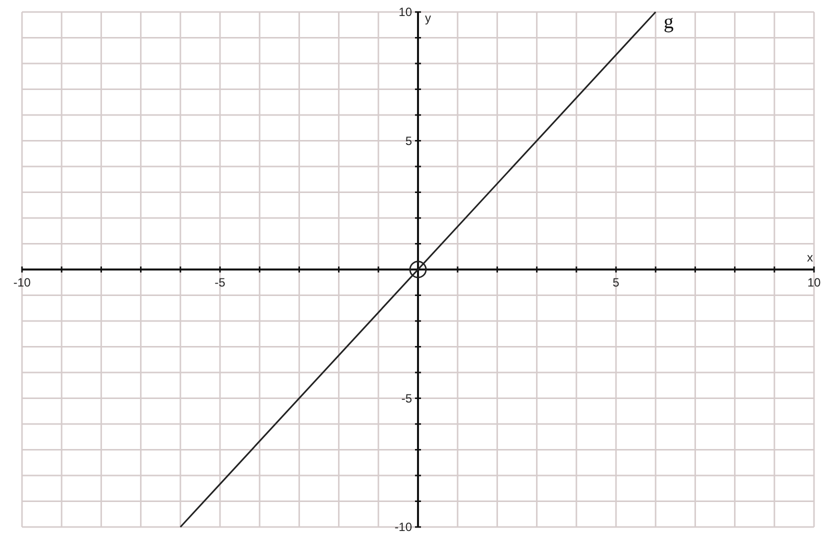 Image resolution: width=834 pixels, height=538 pixels. Describe the element at coordinates (408, 141) in the screenshot. I see `y-tick-label: 5` at that location.